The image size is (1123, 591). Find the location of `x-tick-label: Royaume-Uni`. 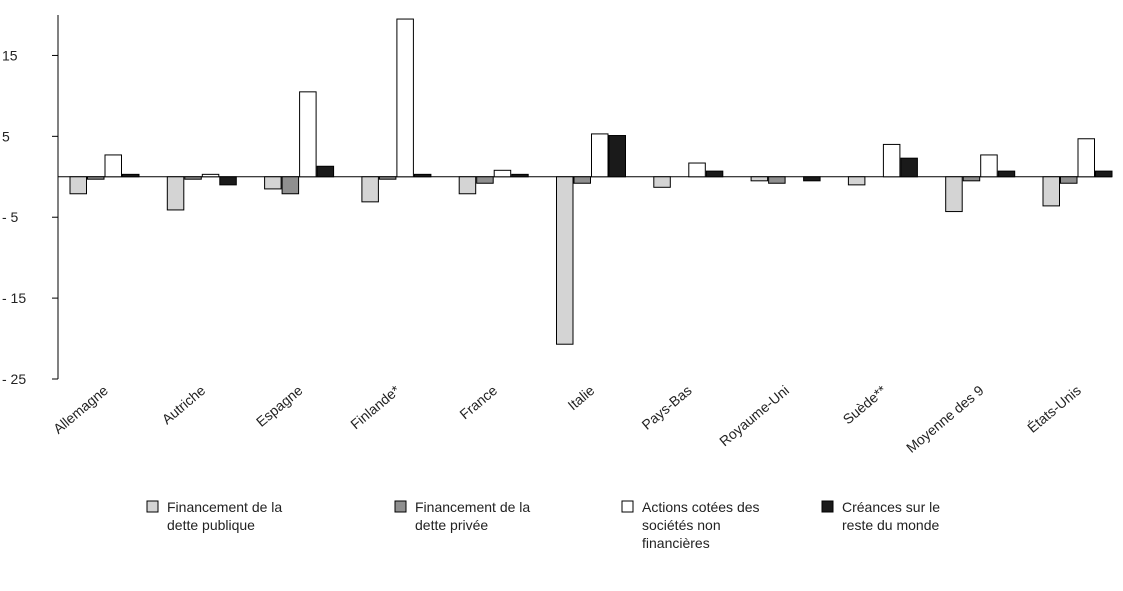

x-tick-label: Royaume-Uni is located at coordinates (754, 415).